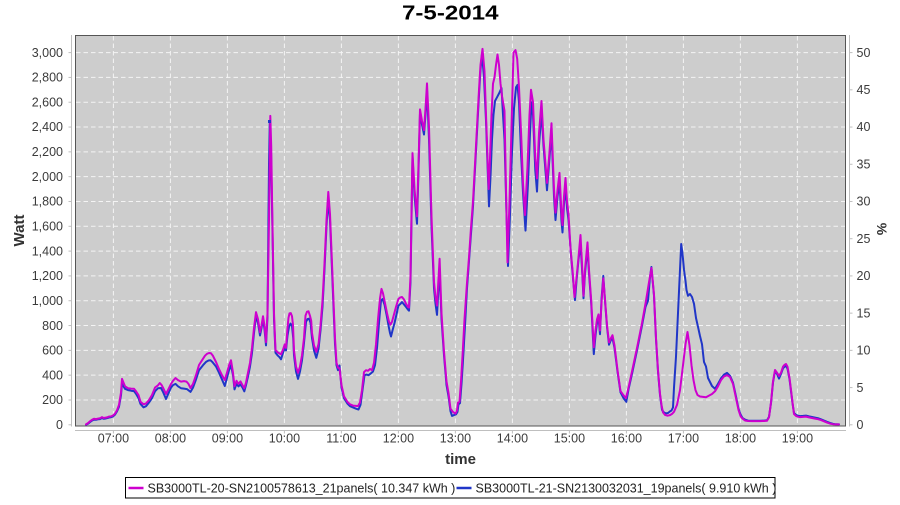  I want to click on svg-text: 1,400, so click(47, 251).